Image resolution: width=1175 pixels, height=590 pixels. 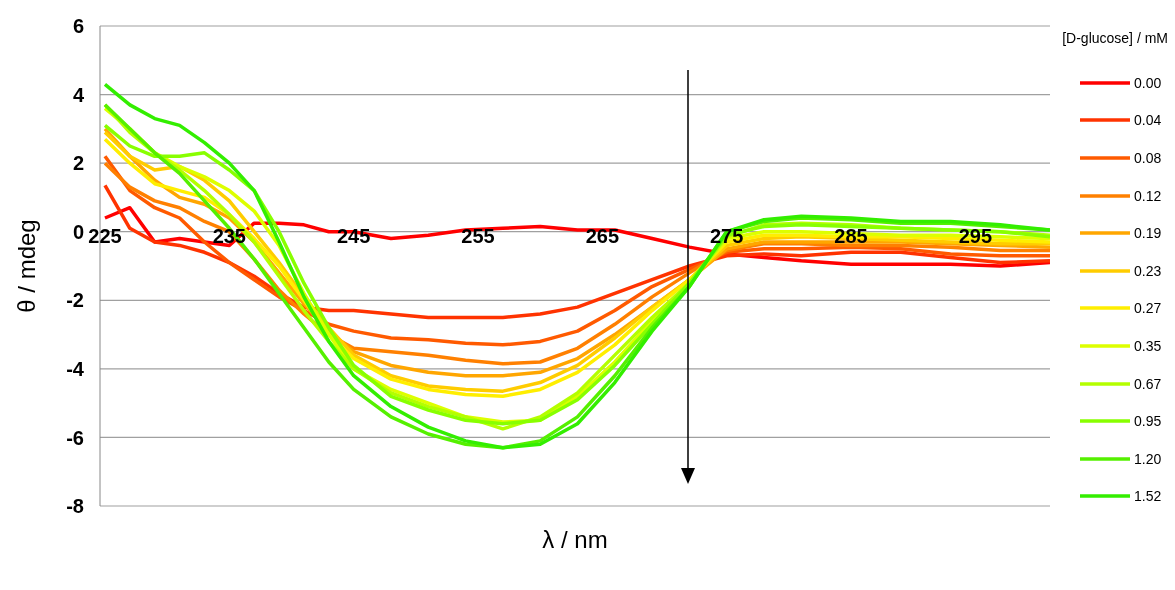 What do you see at coordinates (1148, 270) in the screenshot?
I see `legend-label: 0.23` at bounding box center [1148, 270].